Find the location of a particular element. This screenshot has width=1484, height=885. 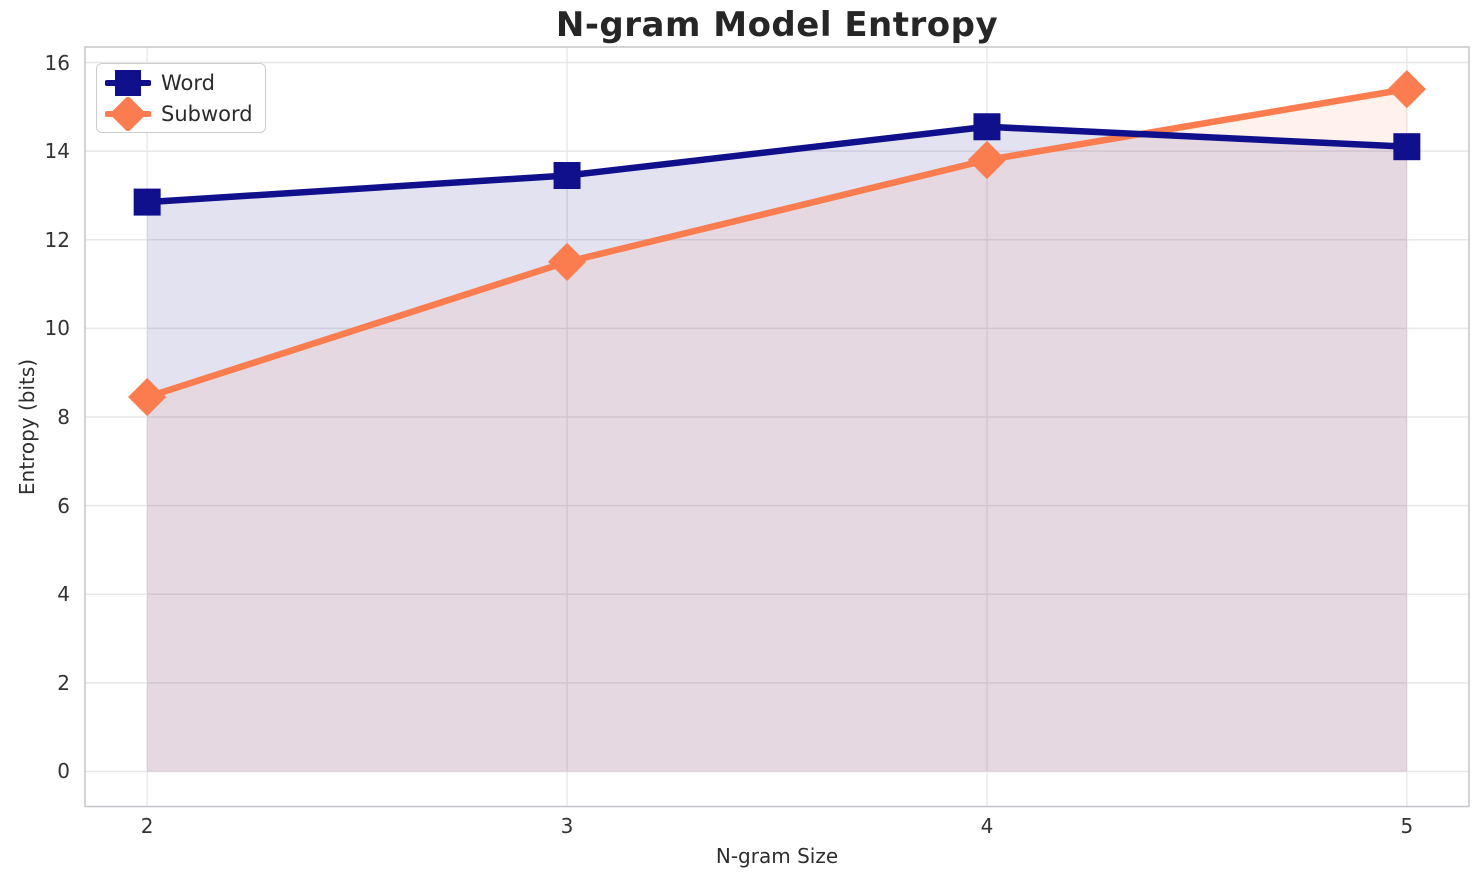

y-tick-label-14: 14 is located at coordinates (57, 151).